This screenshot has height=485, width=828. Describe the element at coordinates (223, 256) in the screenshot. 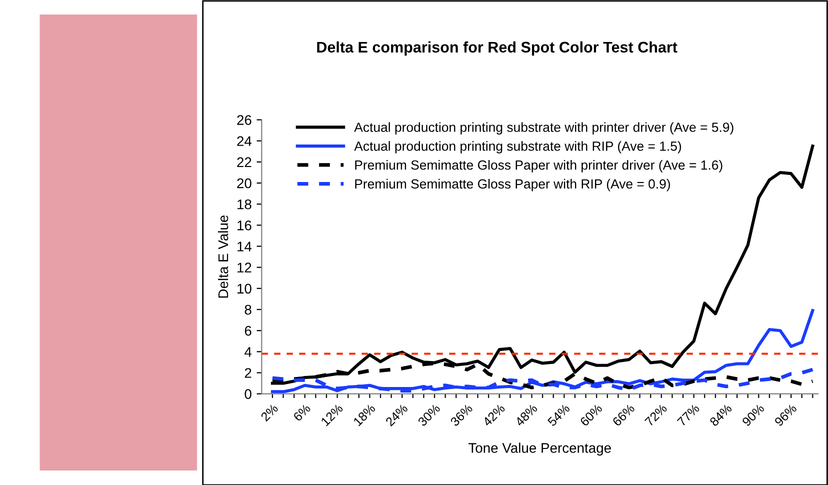

I see `y-axis-title: Delta E Value` at that location.